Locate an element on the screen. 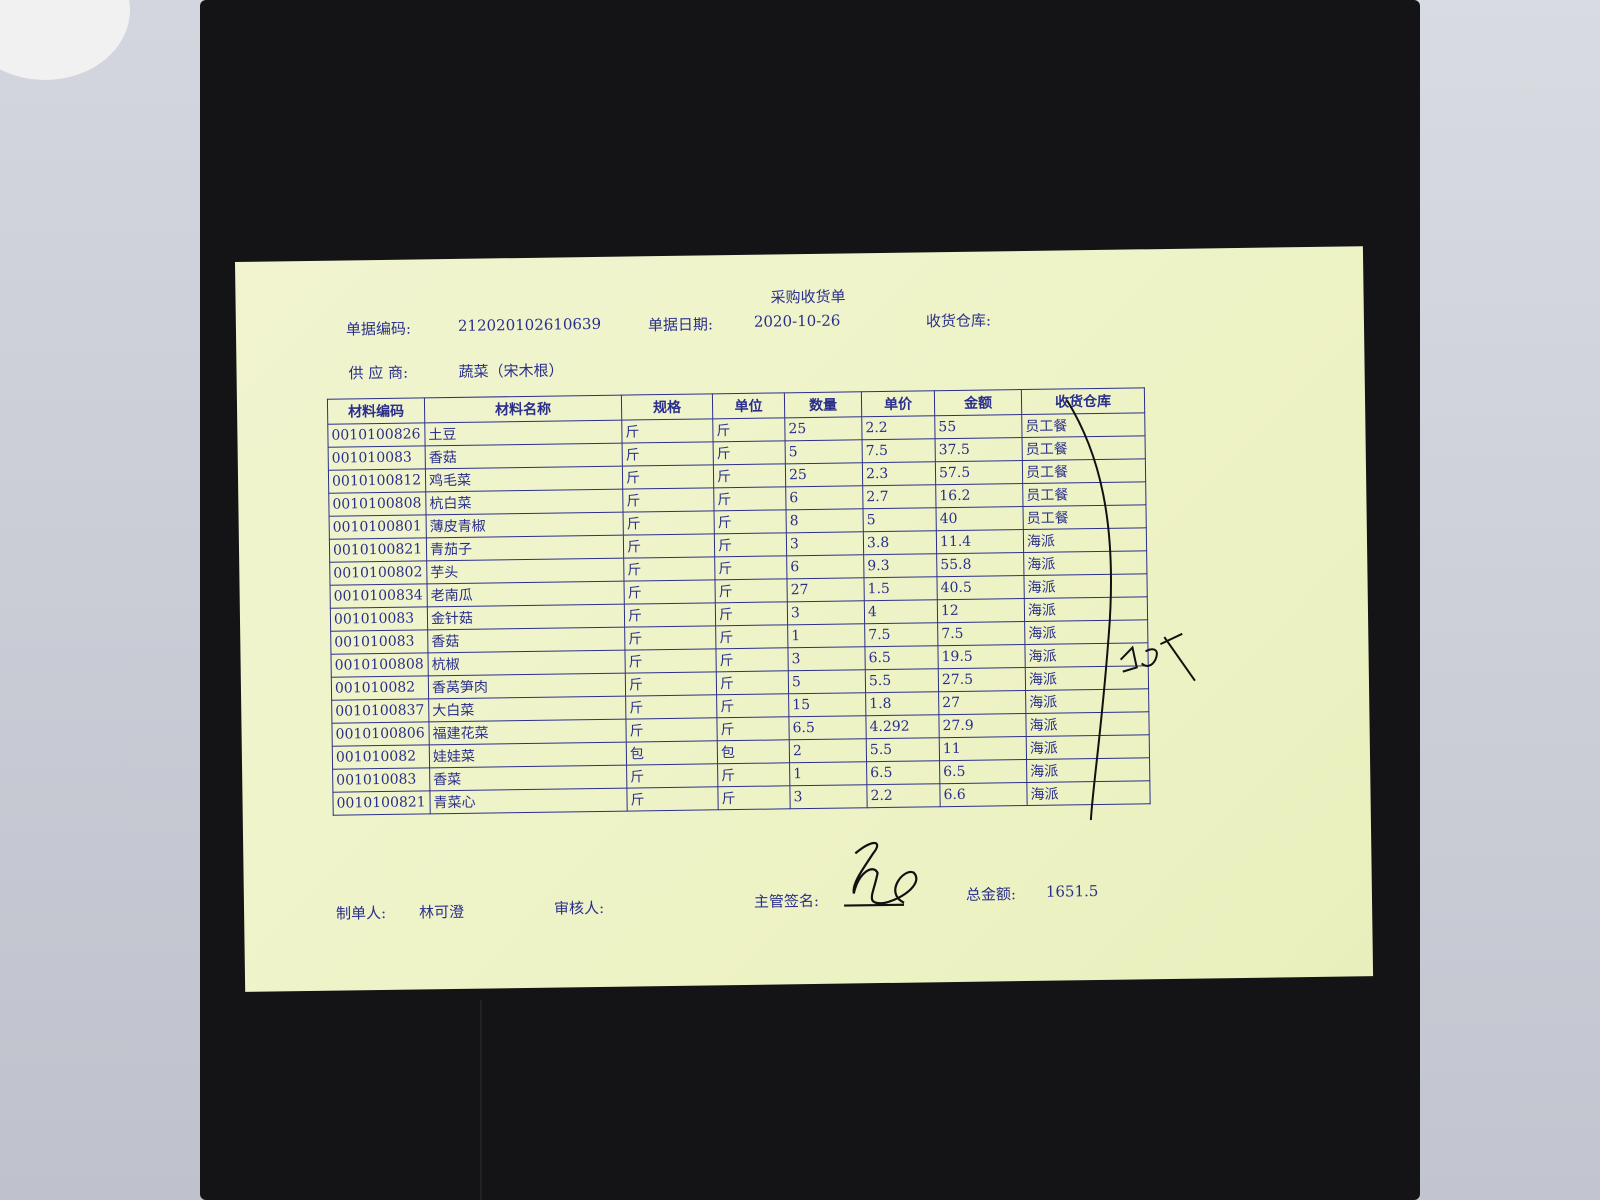 This screenshot has height=1200, width=1600. desk-surface-left is located at coordinates (102, 600).